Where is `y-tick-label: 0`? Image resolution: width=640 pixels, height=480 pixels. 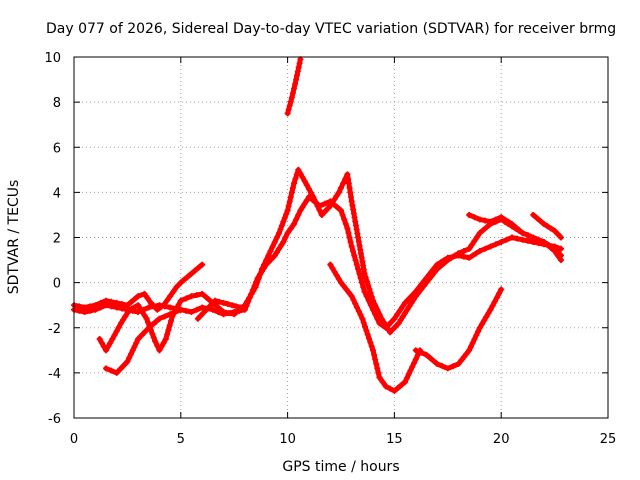 y-tick-label: 0 is located at coordinates (57, 284).